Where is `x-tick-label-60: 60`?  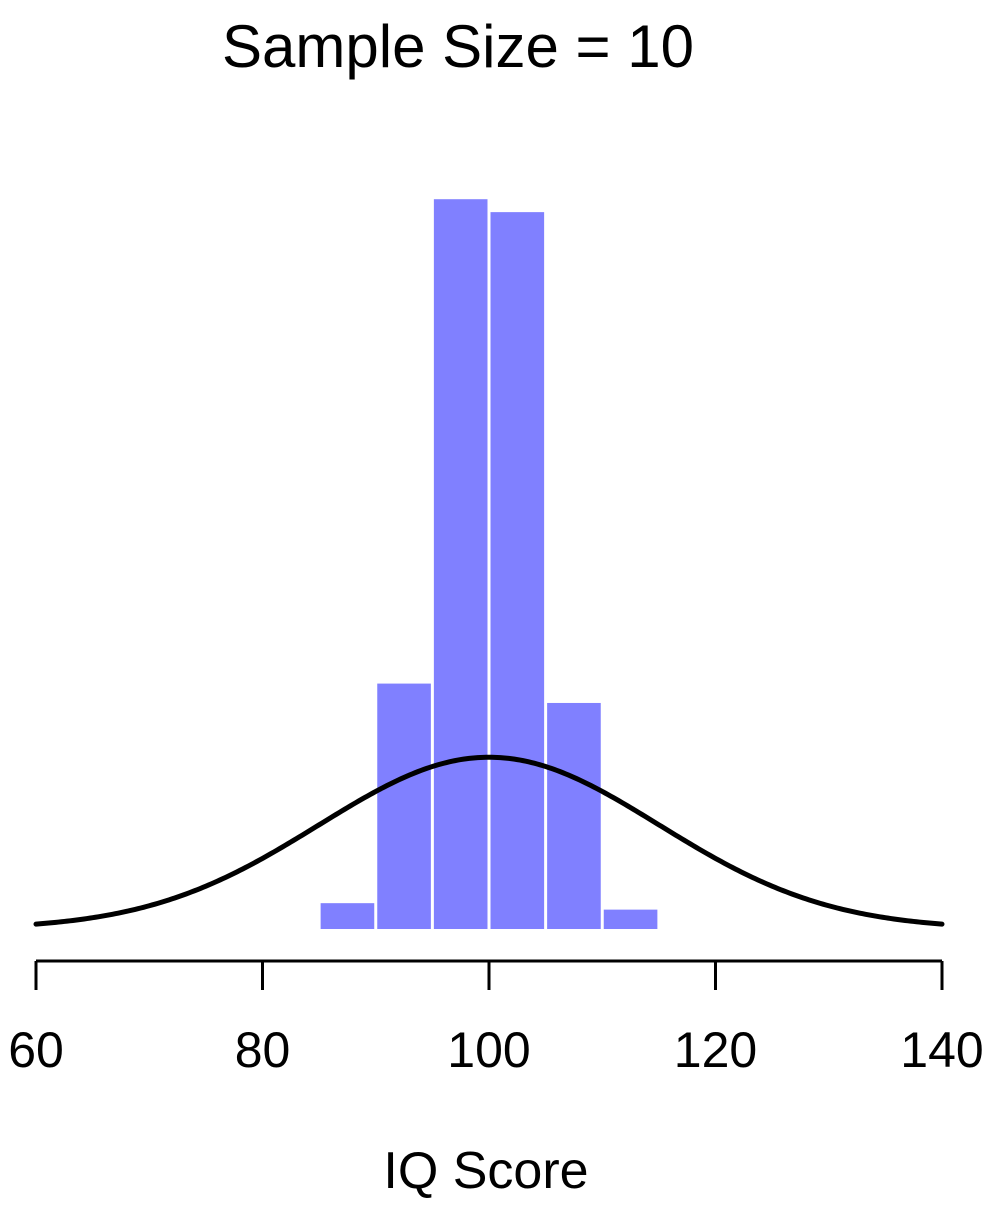 x-tick-label-60: 60 is located at coordinates (36, 1050).